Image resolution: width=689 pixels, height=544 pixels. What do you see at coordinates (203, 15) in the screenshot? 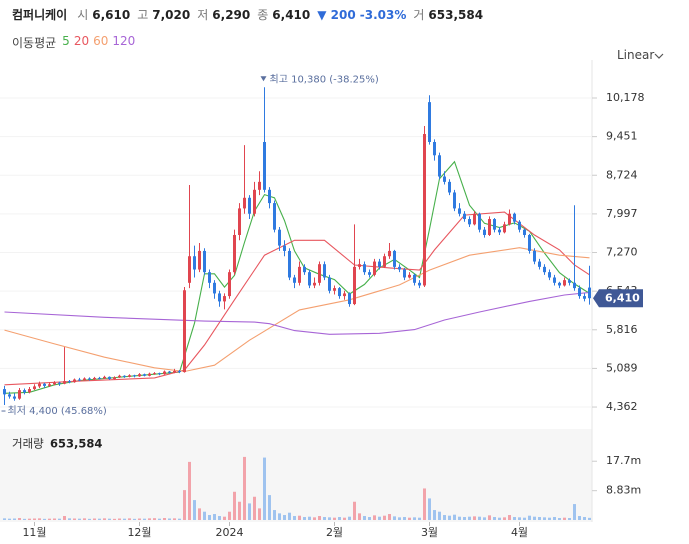
I see `label: 저` at bounding box center [203, 15].